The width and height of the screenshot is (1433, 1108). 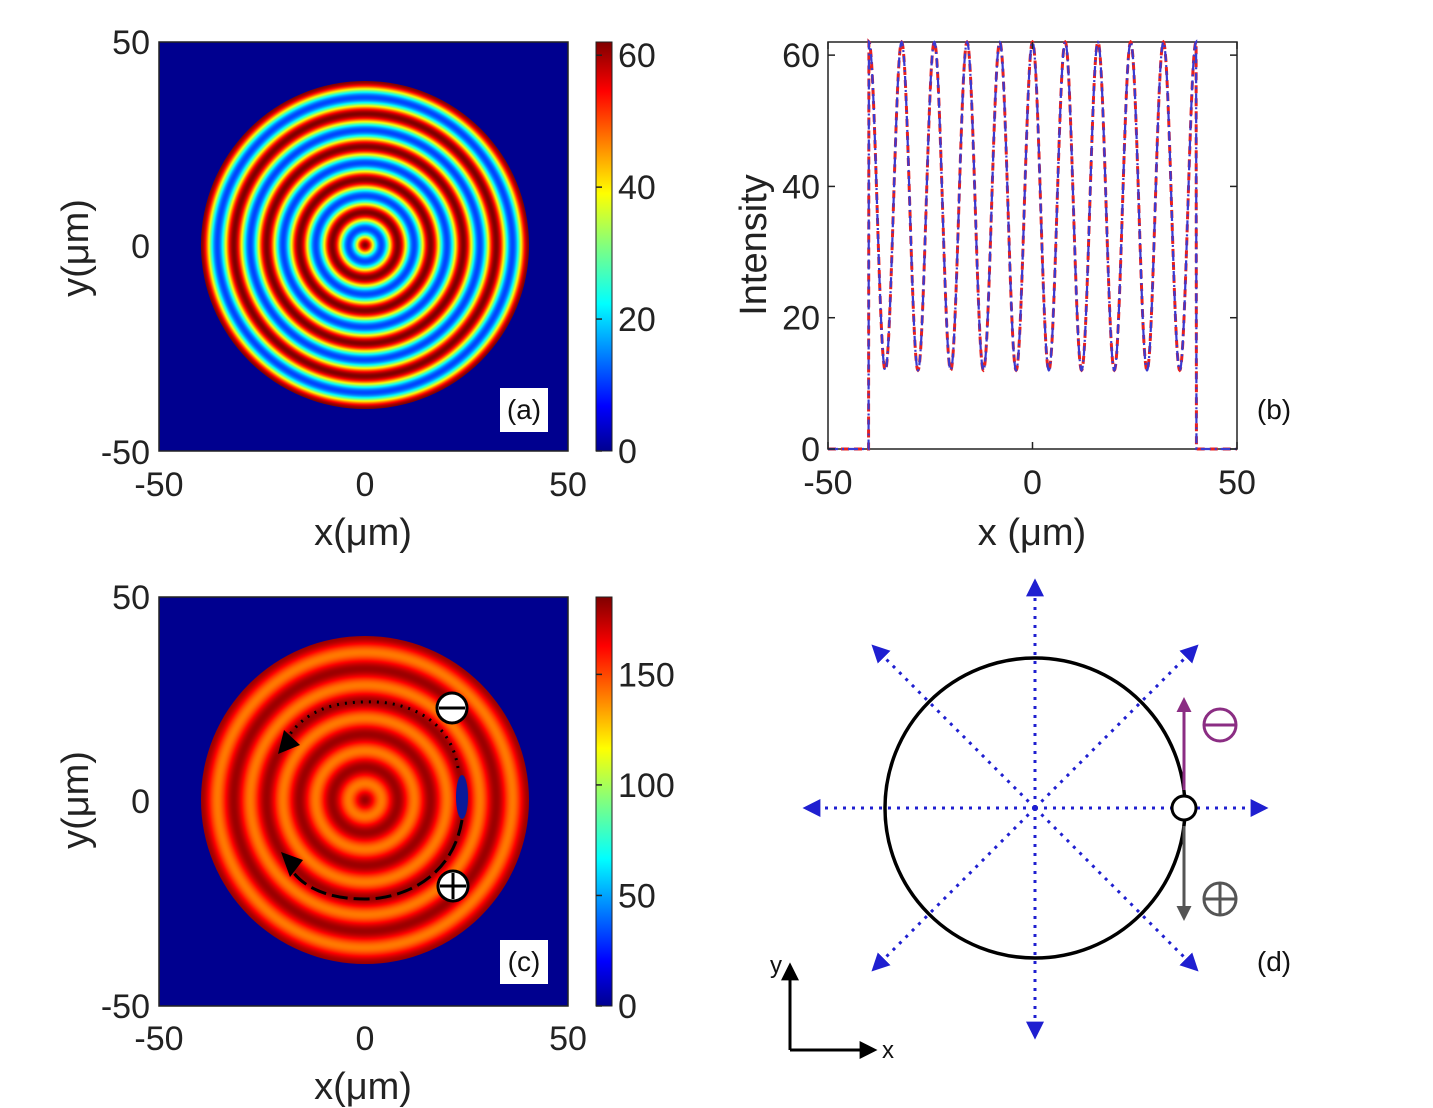 I want to click on panel-a-xlabel: x(μm), so click(x=363, y=533).